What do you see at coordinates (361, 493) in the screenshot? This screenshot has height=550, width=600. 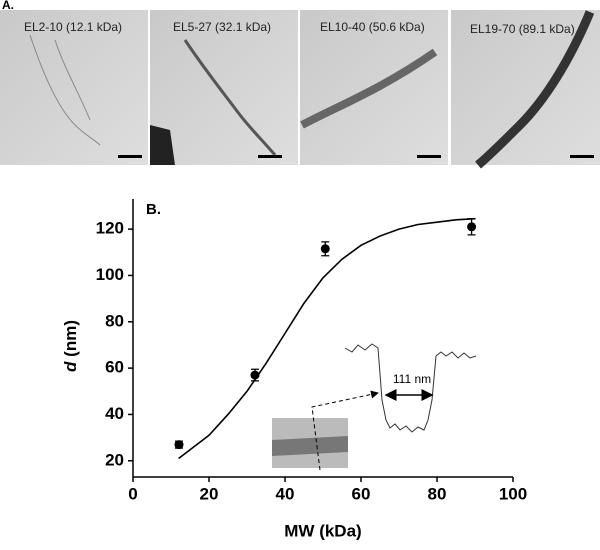 I see `x-tick-label: 60` at bounding box center [361, 493].